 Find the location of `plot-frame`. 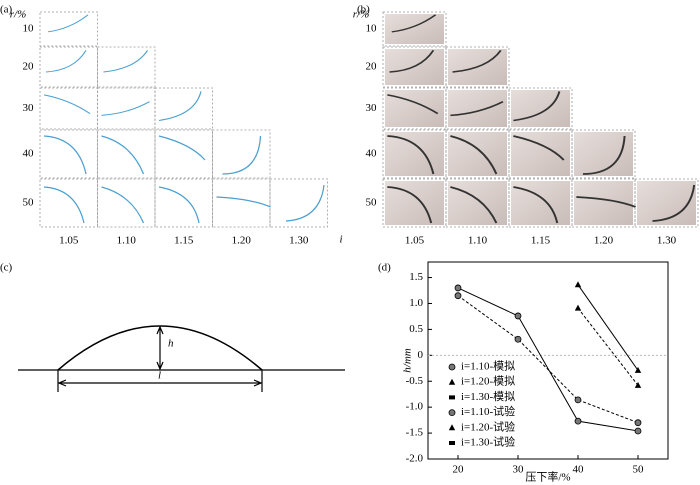

plot-frame is located at coordinates (548, 360).